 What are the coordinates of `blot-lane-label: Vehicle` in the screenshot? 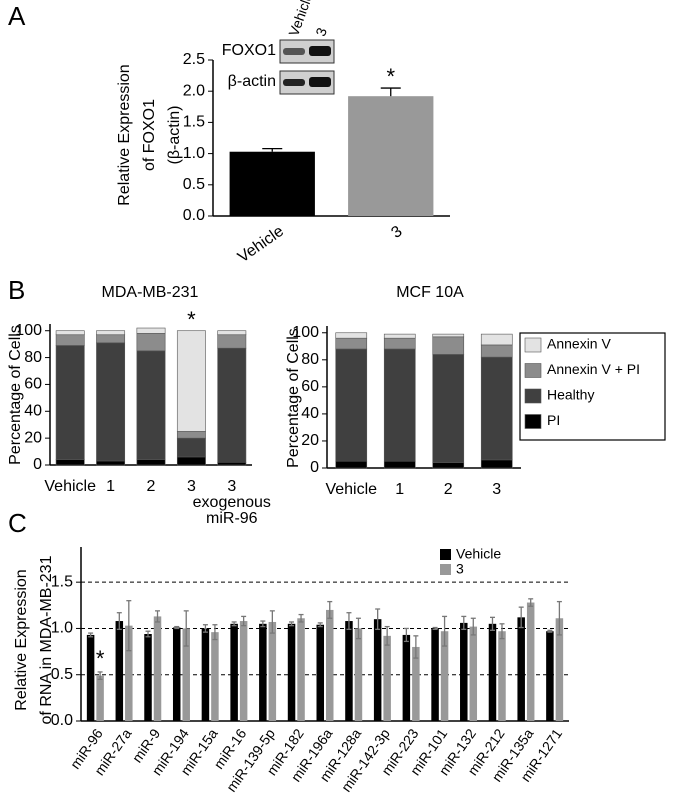 It's located at (300, 19).